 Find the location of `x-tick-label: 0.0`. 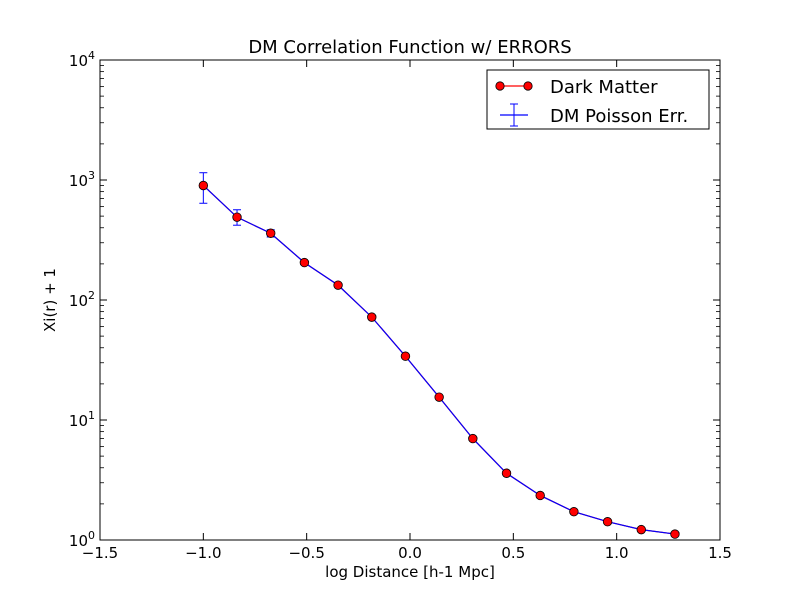

x-tick-label: 0.0 is located at coordinates (410, 553).